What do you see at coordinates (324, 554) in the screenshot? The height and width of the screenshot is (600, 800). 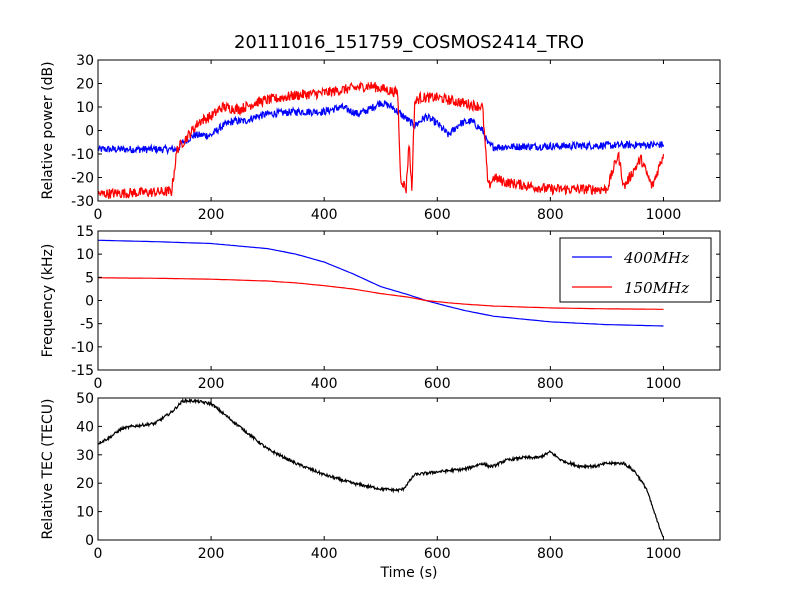 I see `tec-x-tick-label: 400` at bounding box center [324, 554].